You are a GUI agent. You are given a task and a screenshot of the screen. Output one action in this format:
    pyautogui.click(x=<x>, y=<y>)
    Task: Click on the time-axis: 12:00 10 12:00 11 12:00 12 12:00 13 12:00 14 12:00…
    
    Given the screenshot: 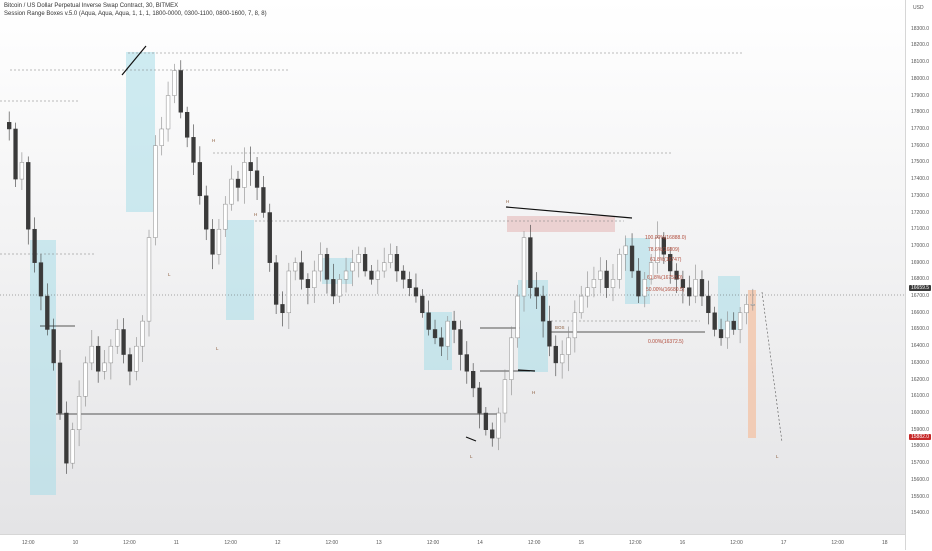 What is the action you would take?
    pyautogui.click(x=452, y=542)
    